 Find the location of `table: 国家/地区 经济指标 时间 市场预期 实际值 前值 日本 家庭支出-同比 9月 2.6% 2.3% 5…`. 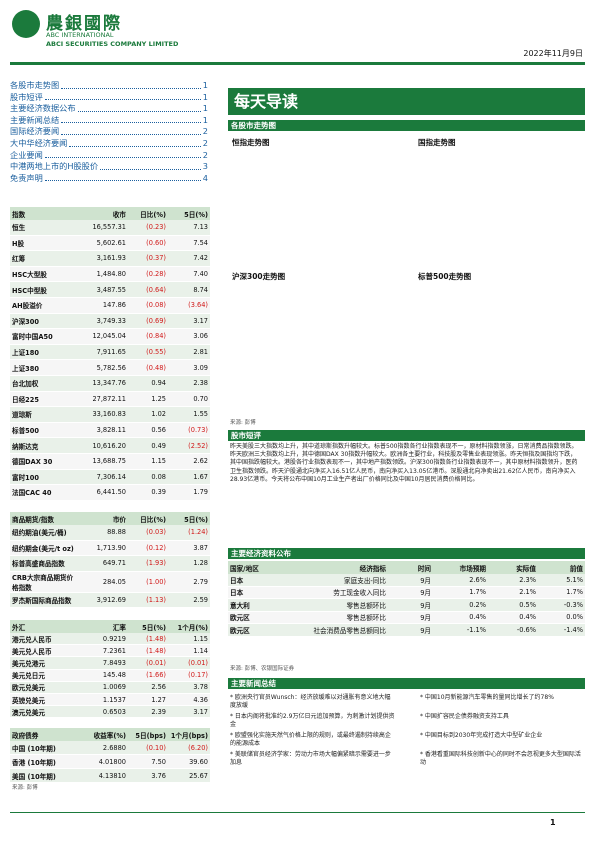

table: 国家/地区 经济指标 时间 市场预期 实际值 前值 日本 家庭支出-同比 9月 2.6% 2.3% 5… is located at coordinates (406, 599).